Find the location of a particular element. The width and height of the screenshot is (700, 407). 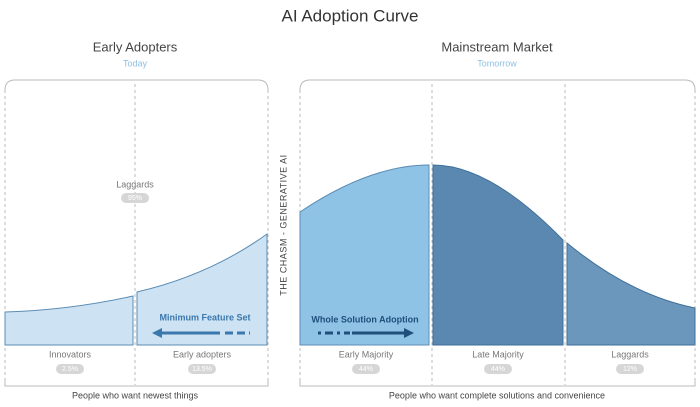

title: AI Adoption Curve is located at coordinates (349, 15).